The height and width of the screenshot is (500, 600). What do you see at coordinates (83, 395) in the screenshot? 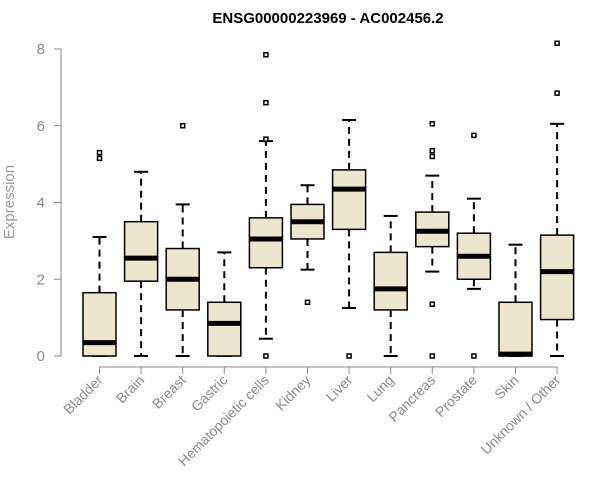
I see `x-tick-label: Bladder` at bounding box center [83, 395].